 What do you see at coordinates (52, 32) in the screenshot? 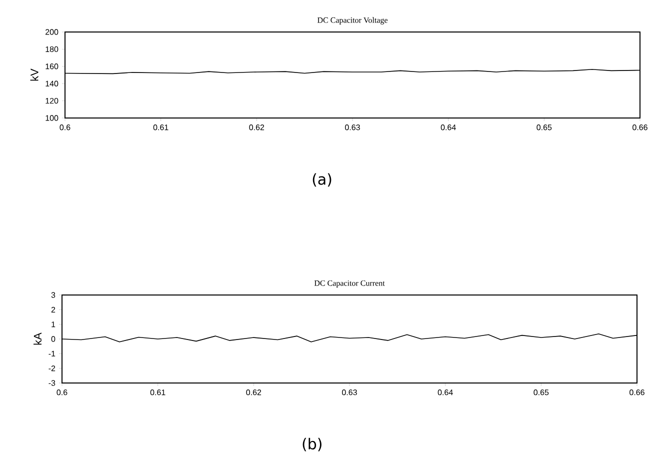
I see `y-tick-label: 200` at bounding box center [52, 32].